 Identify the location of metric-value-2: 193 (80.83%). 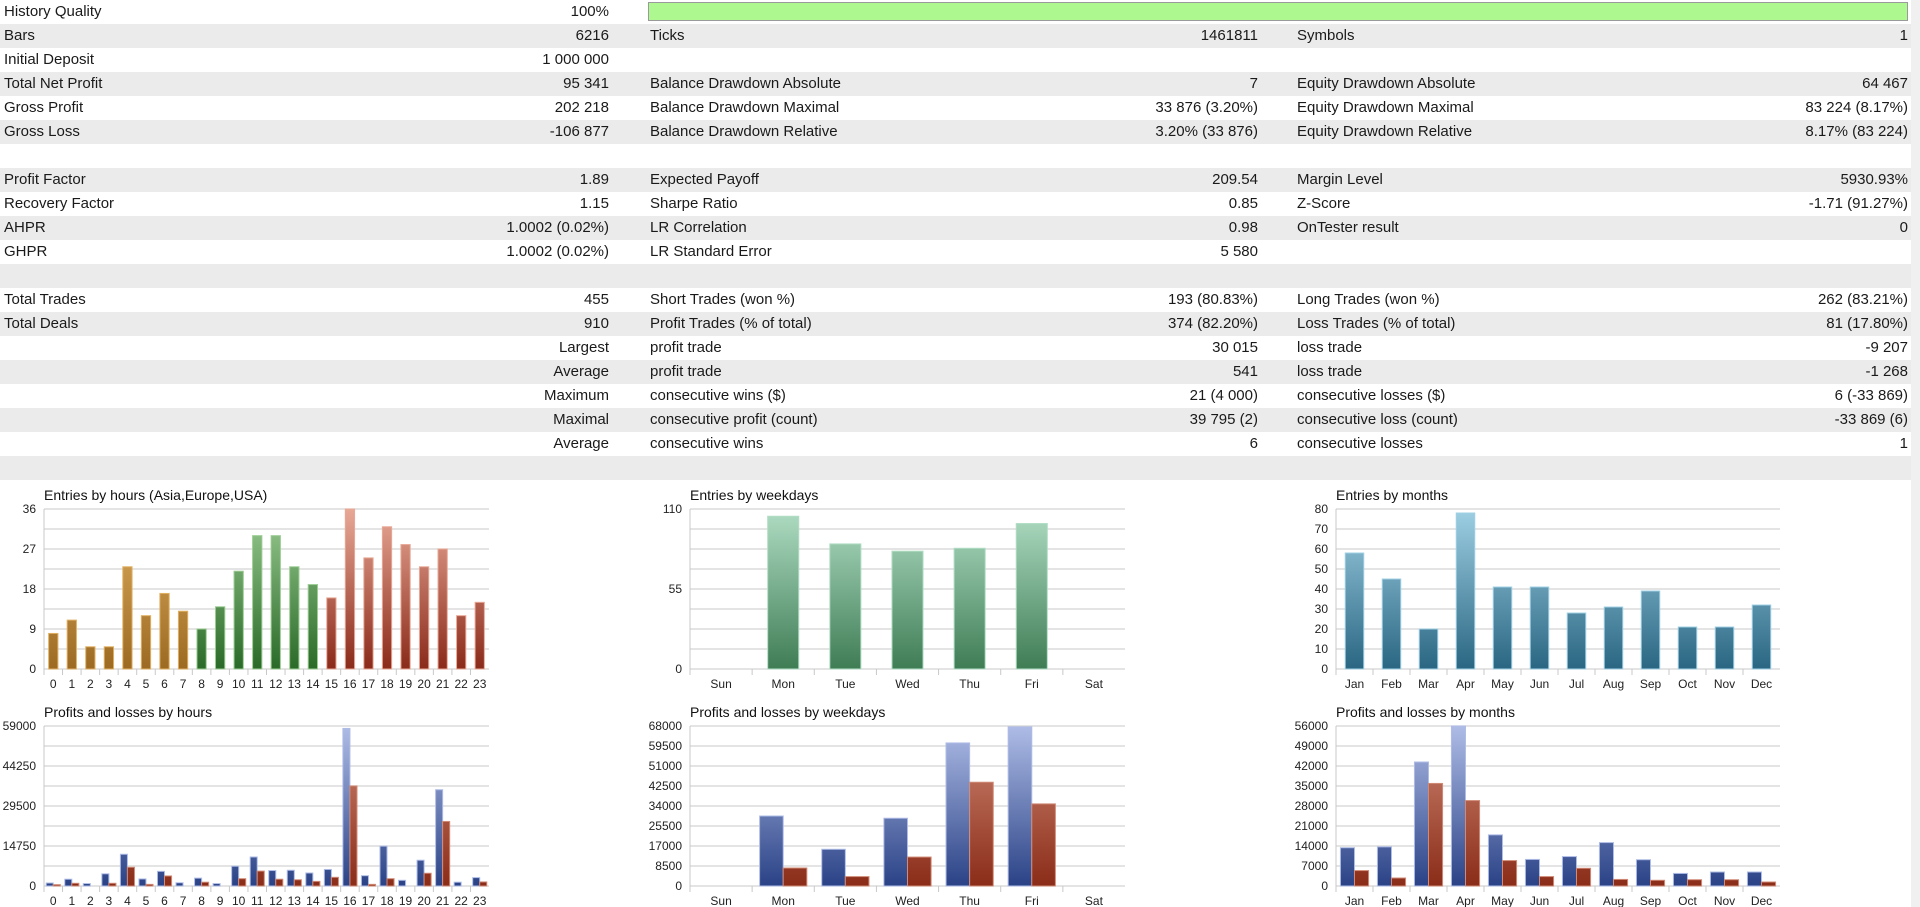
(1212, 299).